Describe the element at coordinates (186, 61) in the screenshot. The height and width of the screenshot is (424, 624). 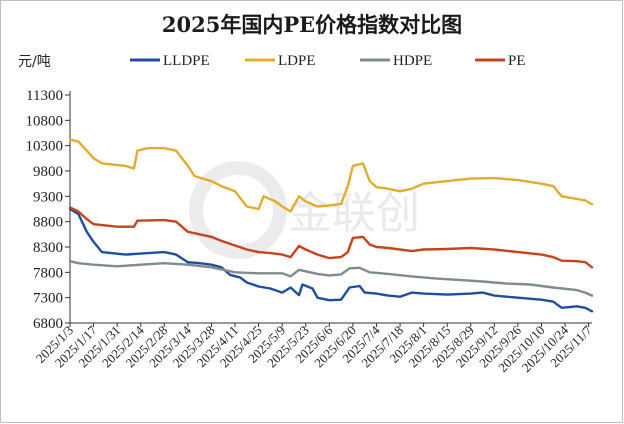
I see `legend-label-lldpe: LLDPE` at that location.